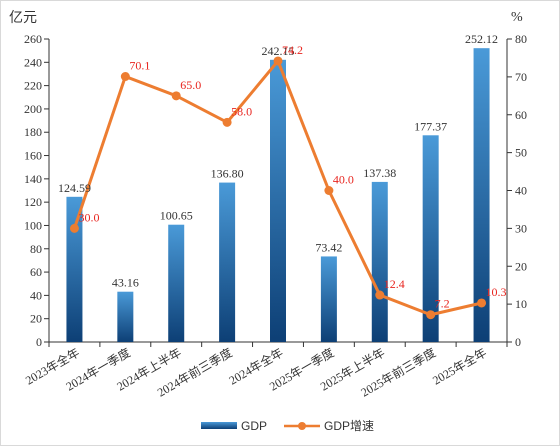 The width and height of the screenshot is (560, 446). What do you see at coordinates (459, 366) in the screenshot?
I see `x-tick-label: 2025年全年` at bounding box center [459, 366].